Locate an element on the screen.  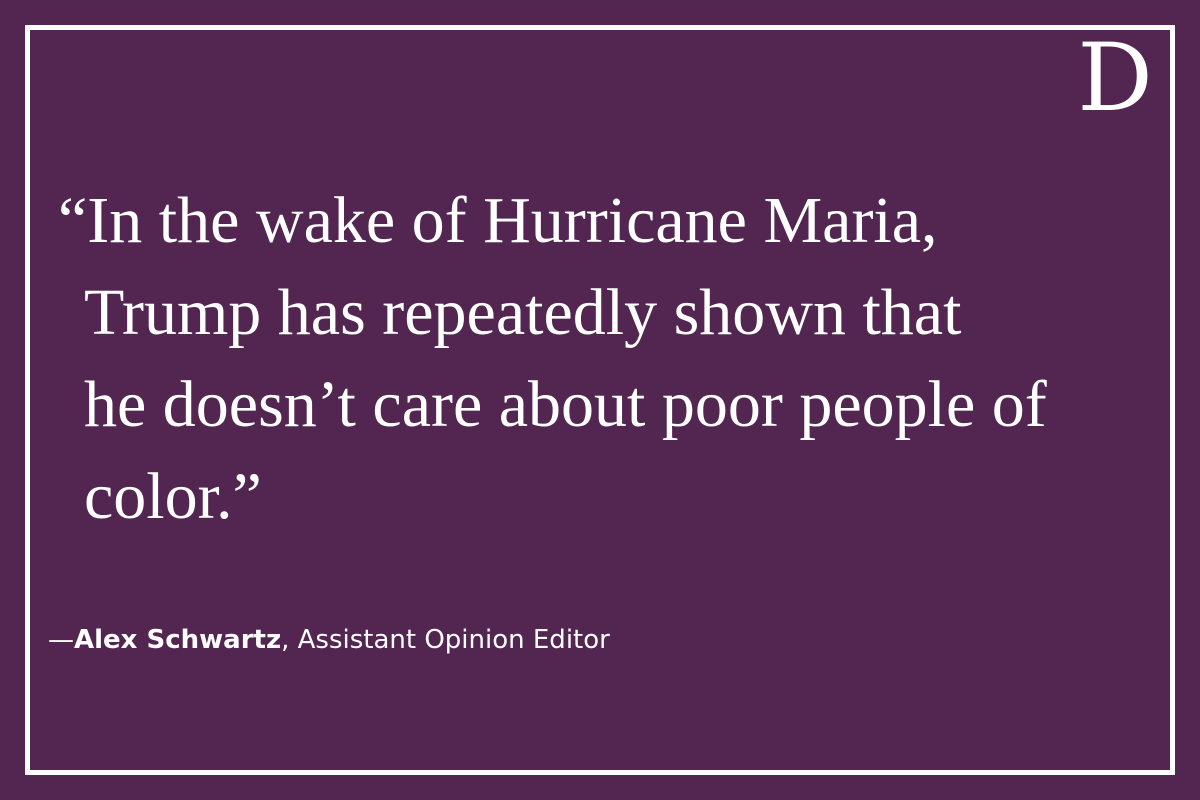
quote-attribution: —Alex Schwartz, Assistant Opinion Editor is located at coordinates (329, 640).